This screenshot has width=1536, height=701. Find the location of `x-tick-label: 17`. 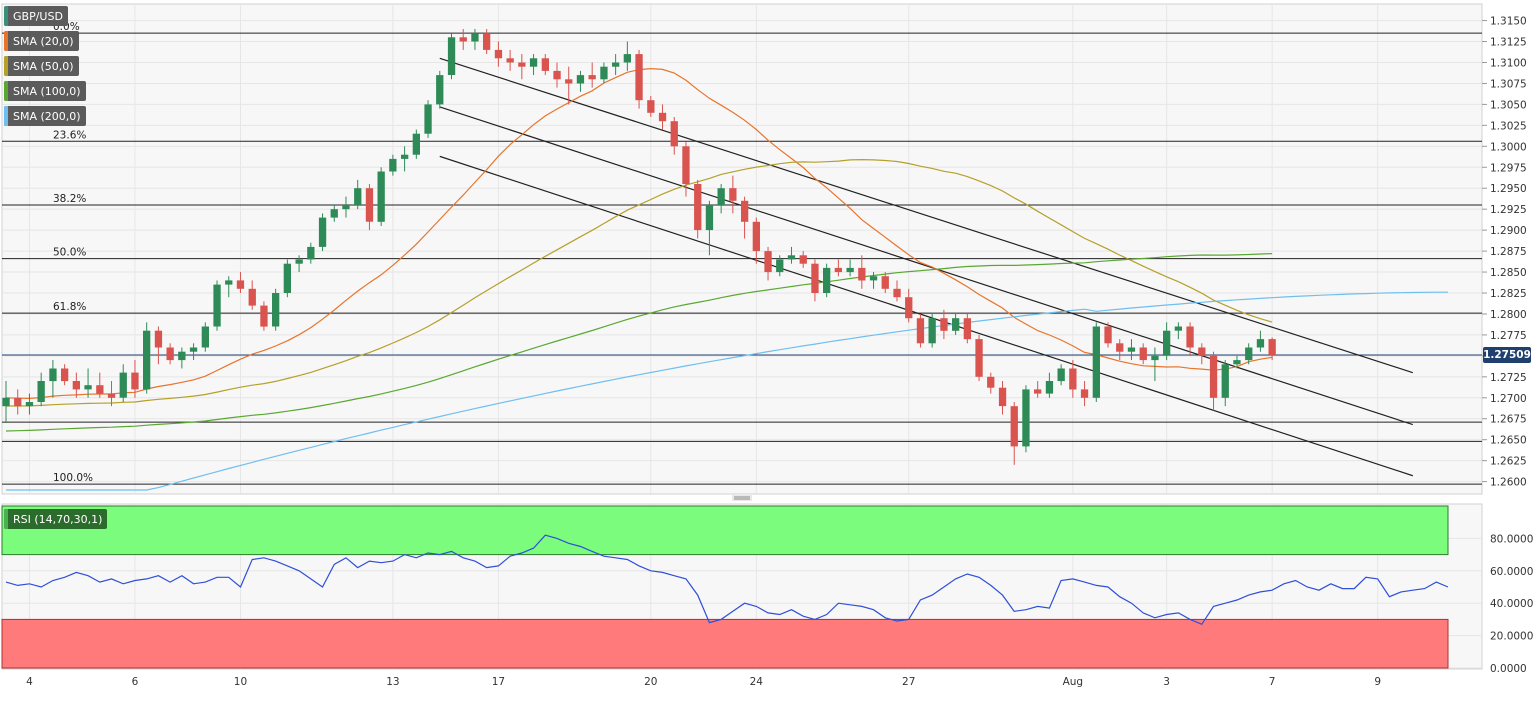

x-tick-label: 17 is located at coordinates (498, 682).